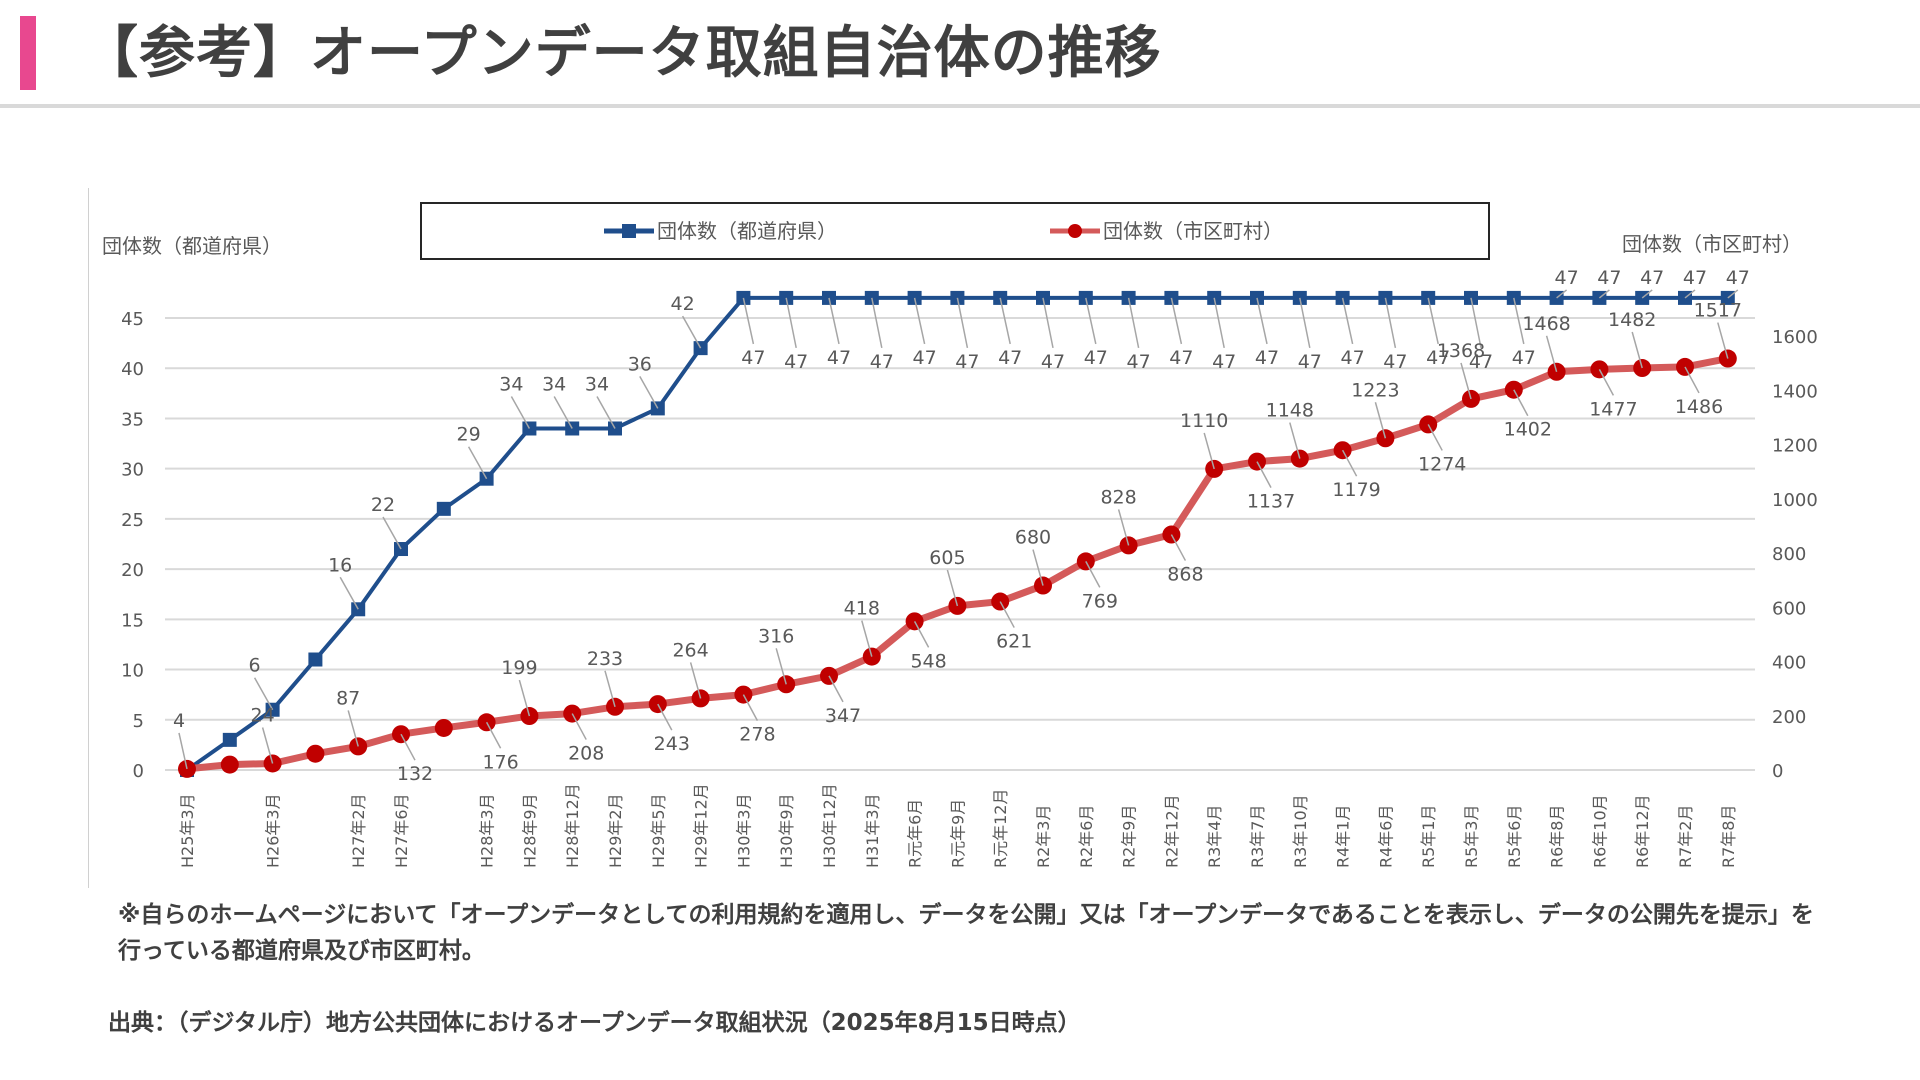 This screenshot has width=1920, height=1080. Describe the element at coordinates (192, 246) in the screenshot. I see `y-axis-left-title: 団体数（都道府県）` at that location.